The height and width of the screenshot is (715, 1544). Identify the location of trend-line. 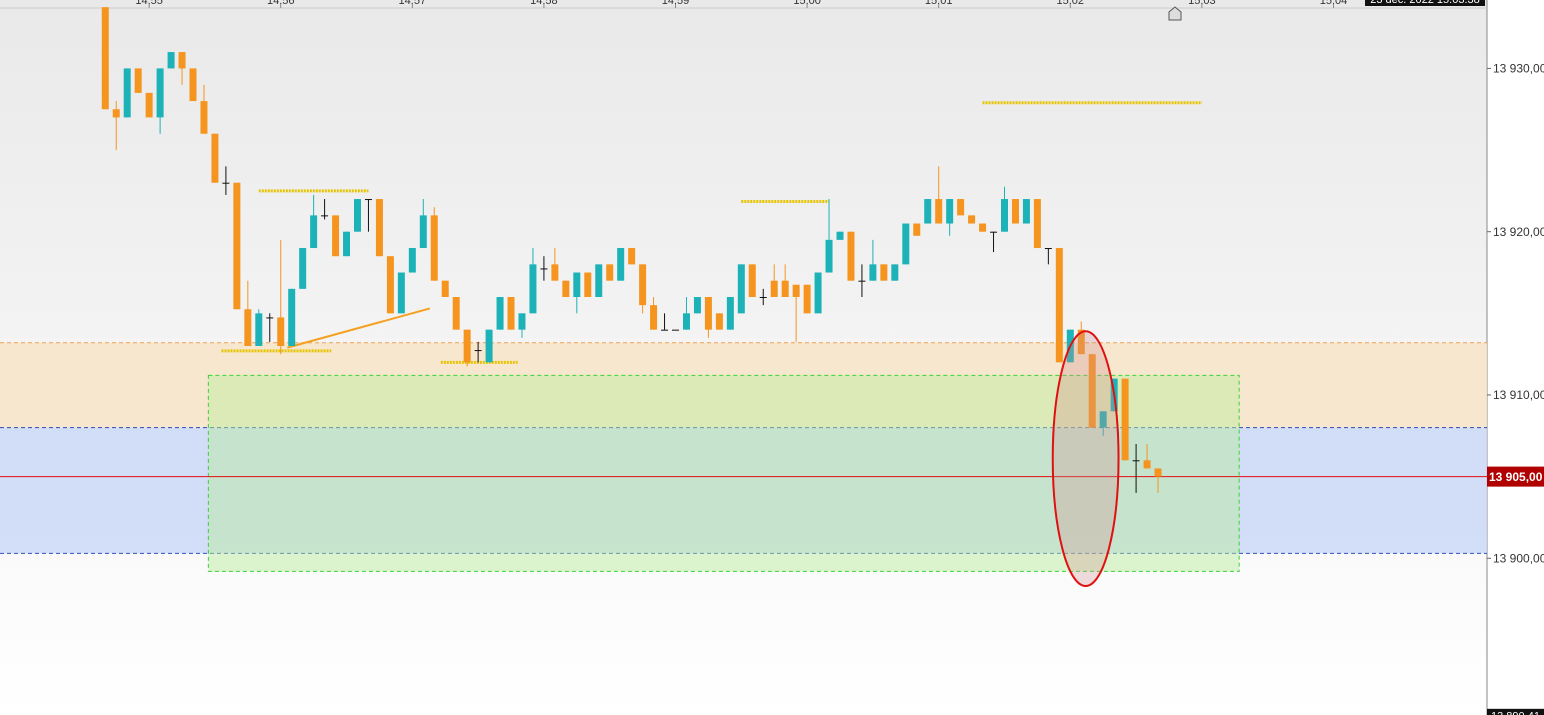
(359, 328).